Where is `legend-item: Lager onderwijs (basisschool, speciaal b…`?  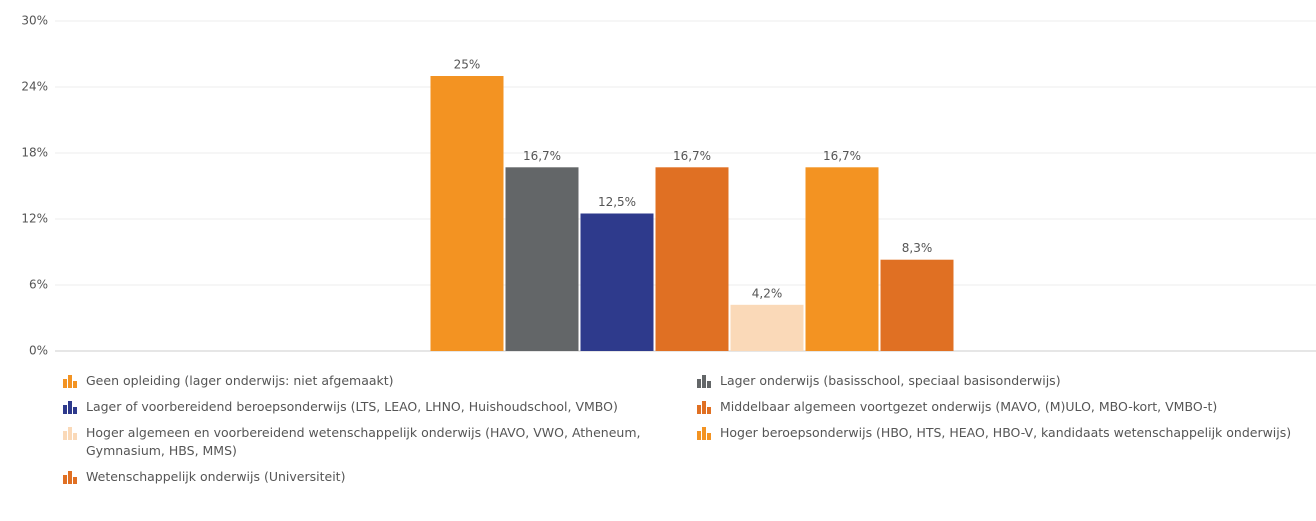 legend-item: Lager onderwijs (basisschool, speciaal b… is located at coordinates (996, 381).